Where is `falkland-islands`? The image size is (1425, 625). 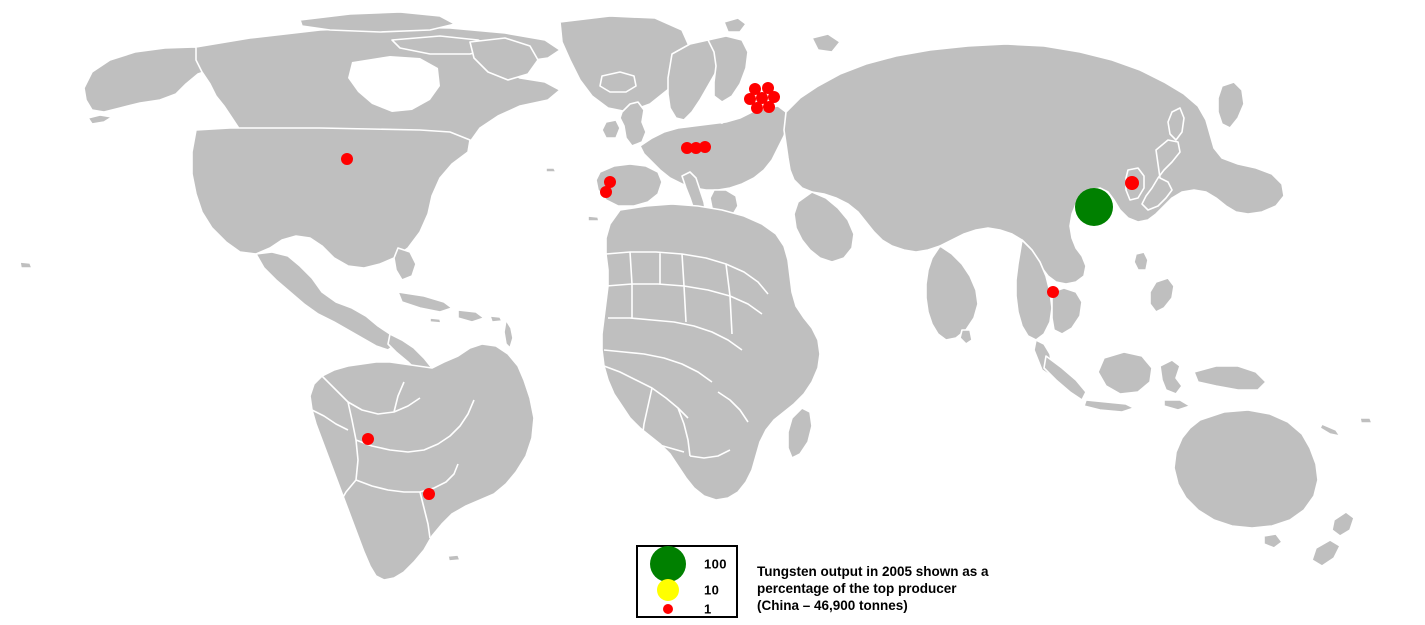 falkland-islands is located at coordinates (454, 558).